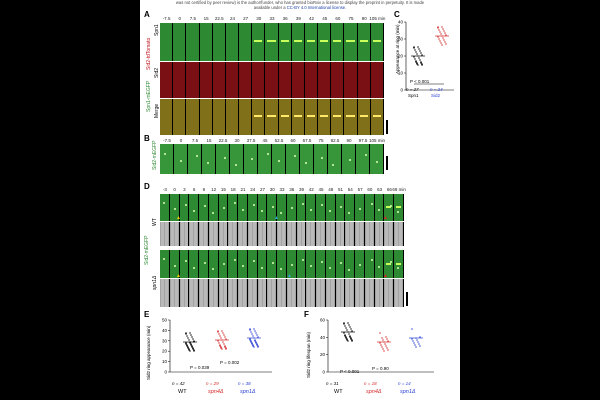 This screenshot has height=400, width=600. What do you see at coordinates (149, 96) in the screenshot?
I see `panel-a-side-label-green: Spn1-mEGFP` at bounding box center [149, 96].